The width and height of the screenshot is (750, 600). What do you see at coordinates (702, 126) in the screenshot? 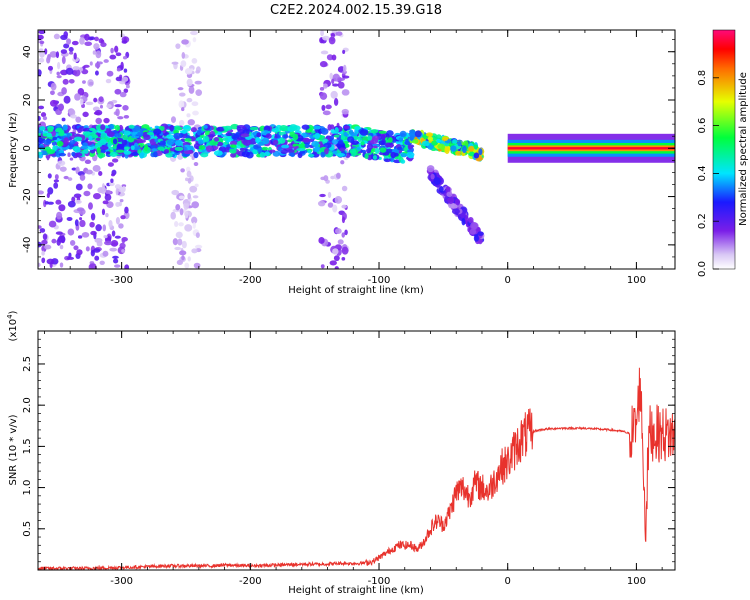
I see `colorbar-tick-label: 0.6` at bounding box center [702, 126].